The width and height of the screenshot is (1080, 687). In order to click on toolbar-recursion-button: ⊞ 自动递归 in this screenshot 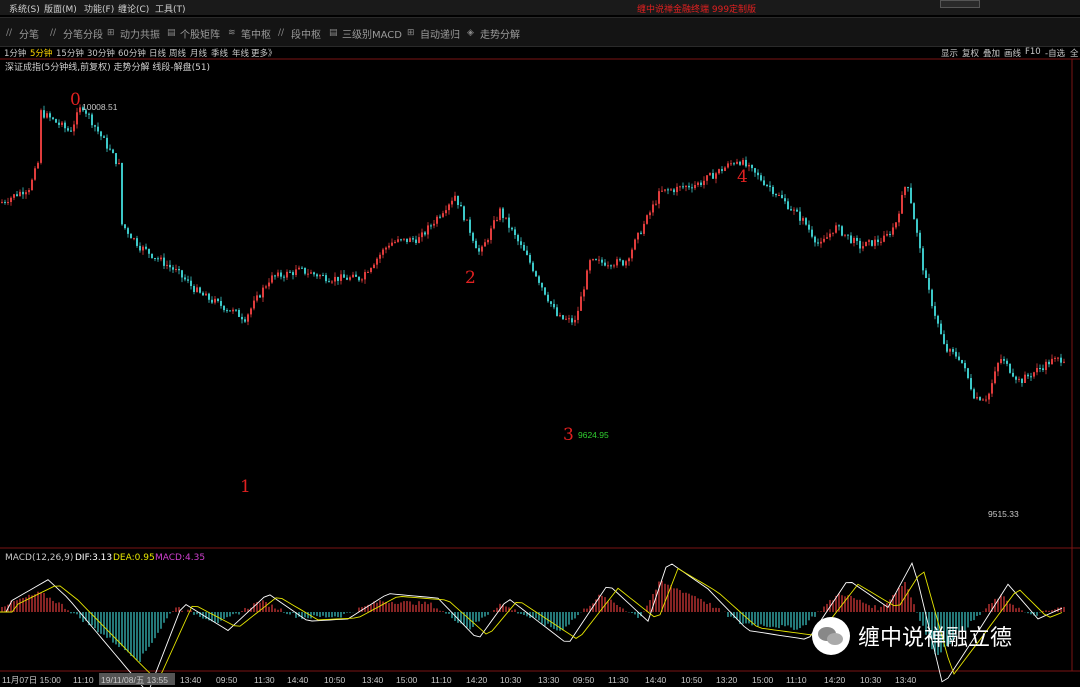, I will do `click(433, 34)`.